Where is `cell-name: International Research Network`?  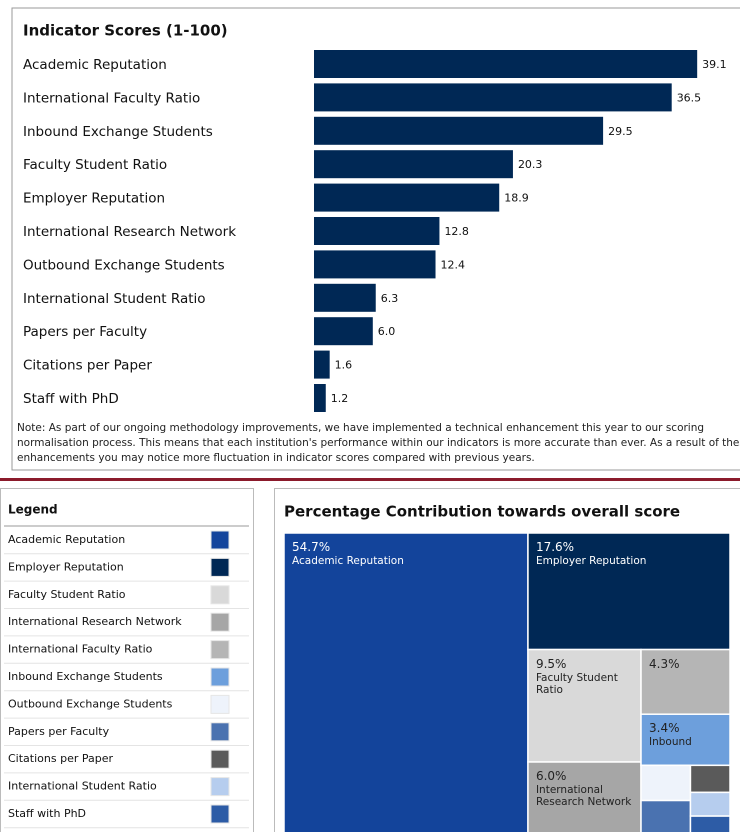
cell-name: International Research Network is located at coordinates (583, 795).